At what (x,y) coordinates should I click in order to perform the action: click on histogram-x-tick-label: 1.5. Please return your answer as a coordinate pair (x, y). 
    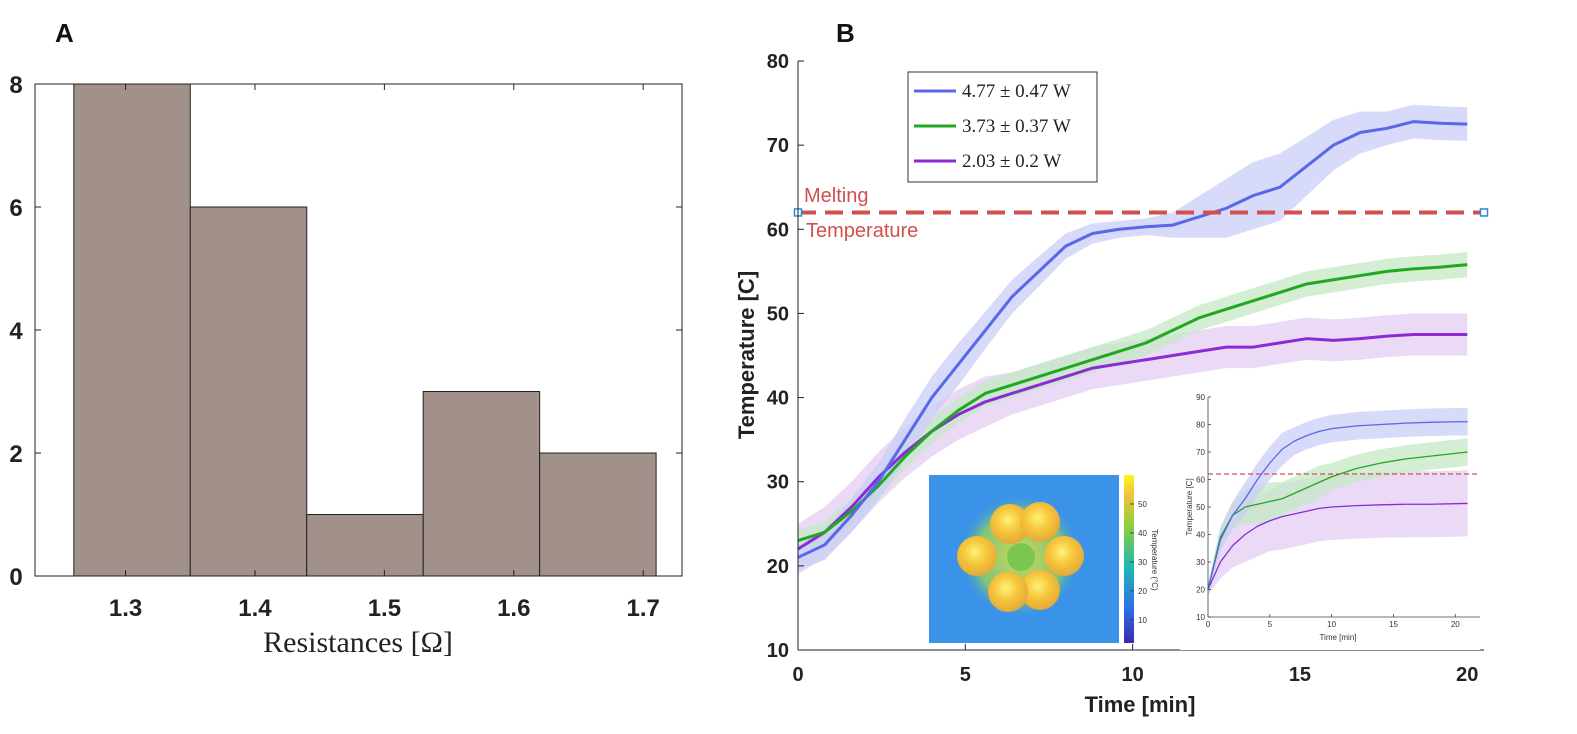
    Looking at the image, I should click on (384, 608).